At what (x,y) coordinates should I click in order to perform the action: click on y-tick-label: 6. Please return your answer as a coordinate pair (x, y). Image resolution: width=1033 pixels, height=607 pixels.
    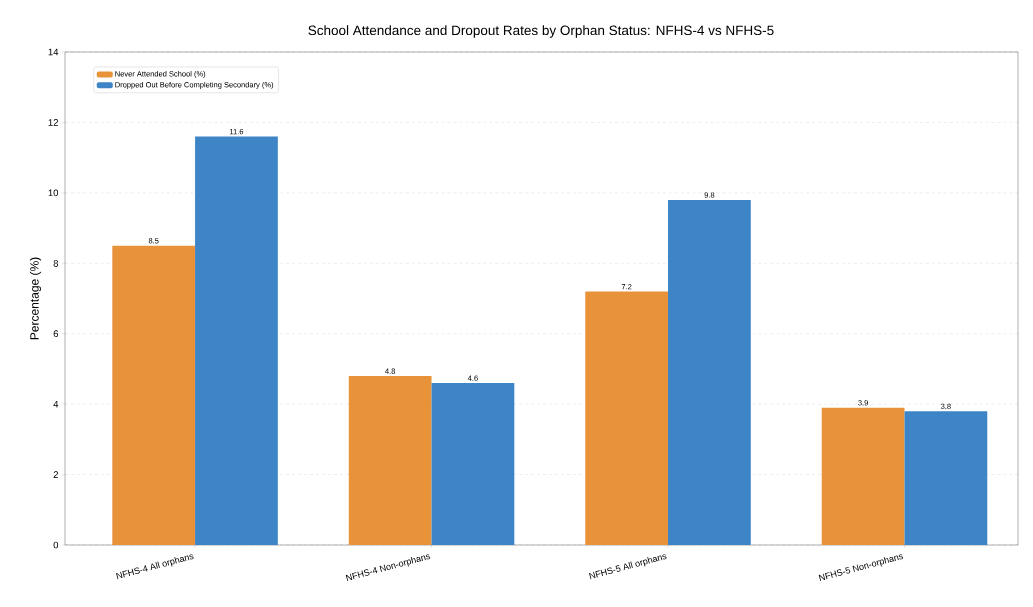
    Looking at the image, I should click on (56, 334).